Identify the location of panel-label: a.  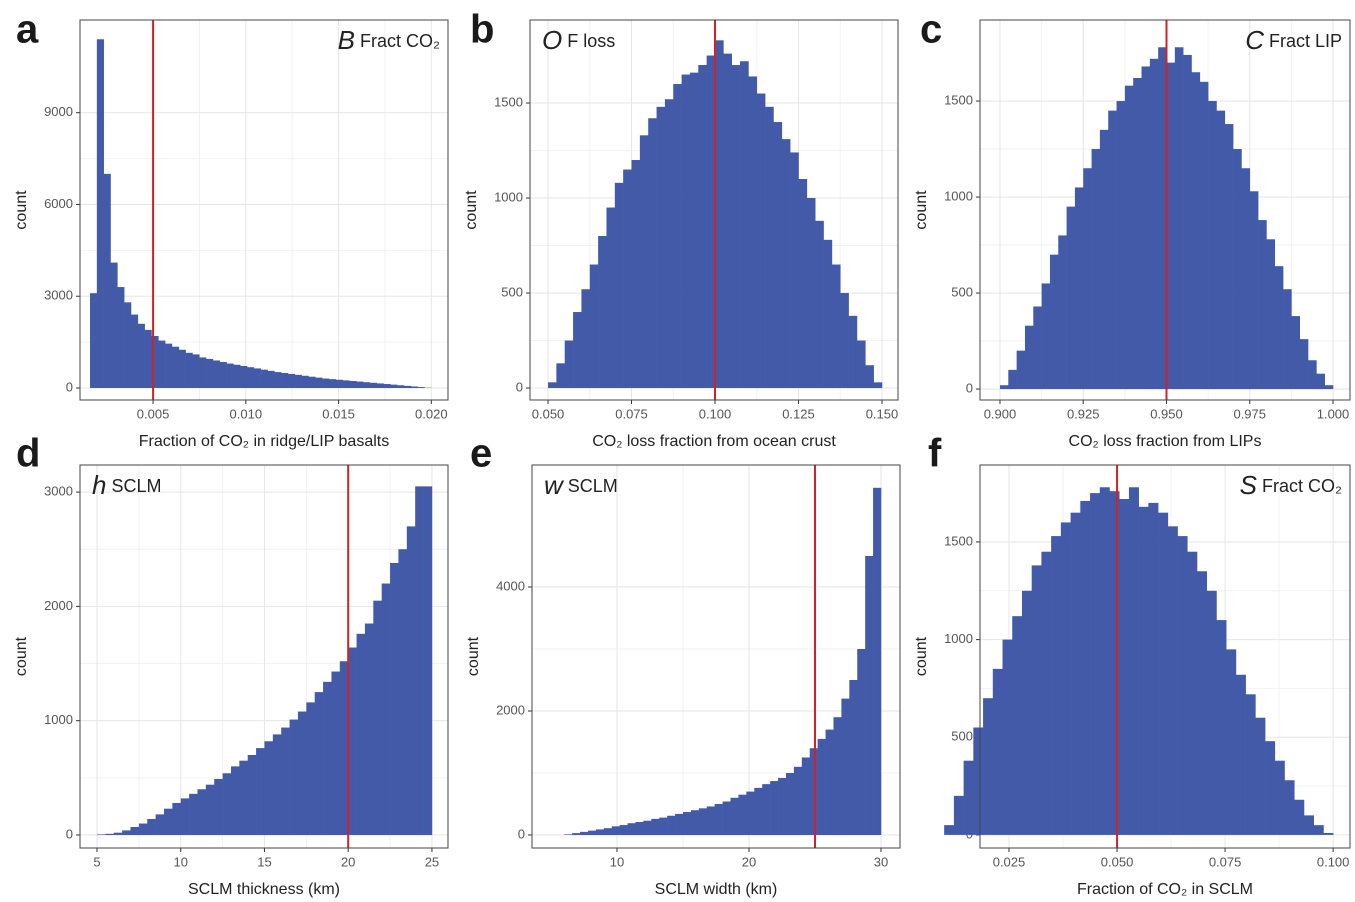
(27, 30).